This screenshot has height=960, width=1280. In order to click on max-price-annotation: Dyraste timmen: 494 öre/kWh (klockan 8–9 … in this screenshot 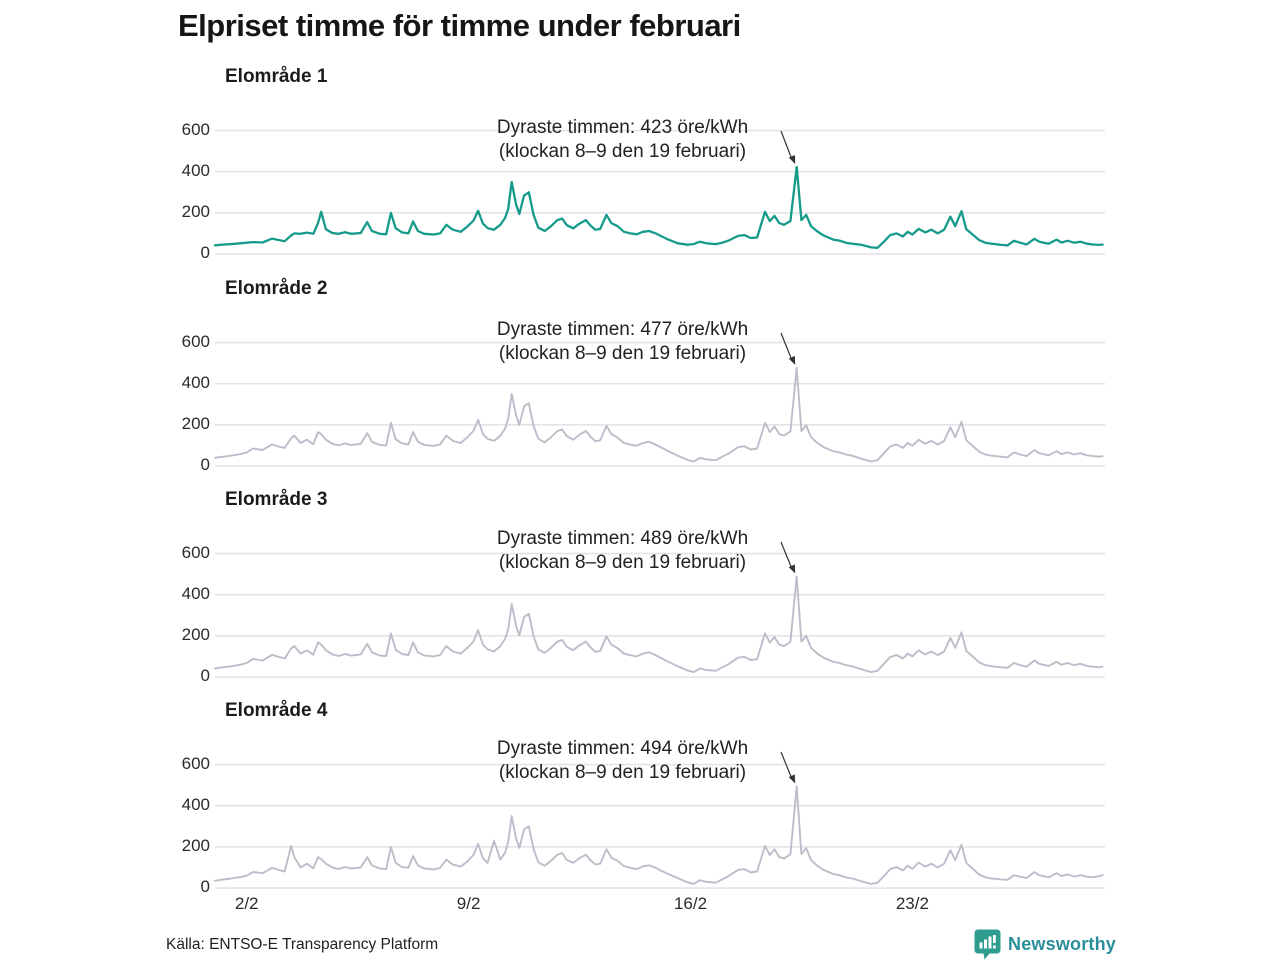, I will do `click(622, 761)`.